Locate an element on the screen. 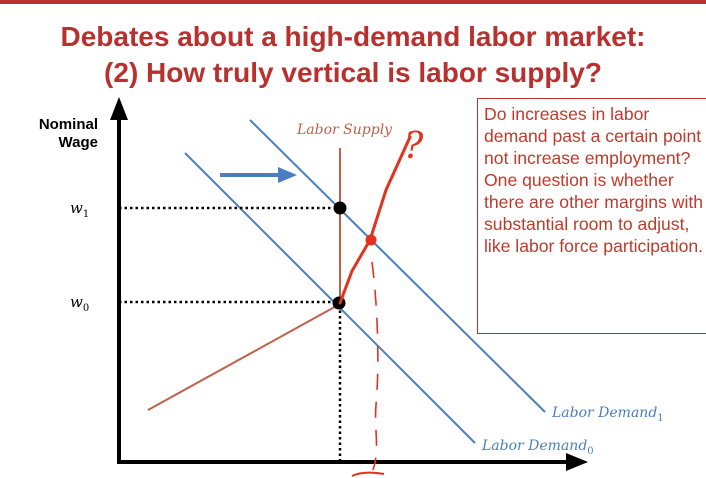 The image size is (706, 478). w1-axis-tick-label: w1 is located at coordinates (79, 209).